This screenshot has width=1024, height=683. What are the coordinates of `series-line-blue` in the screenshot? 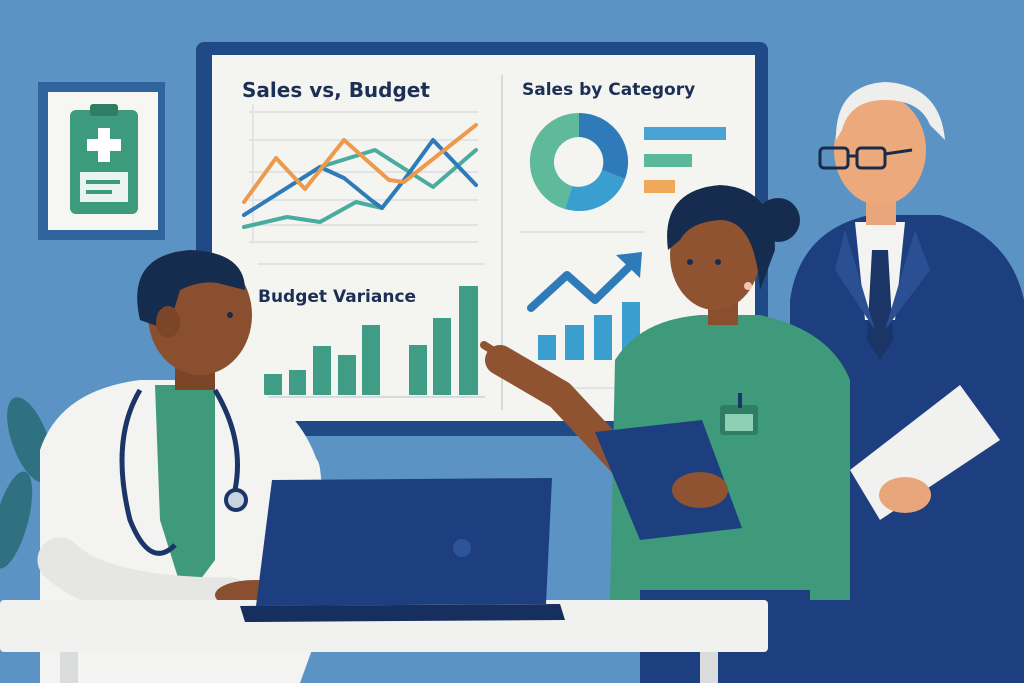 It's located at (360, 177).